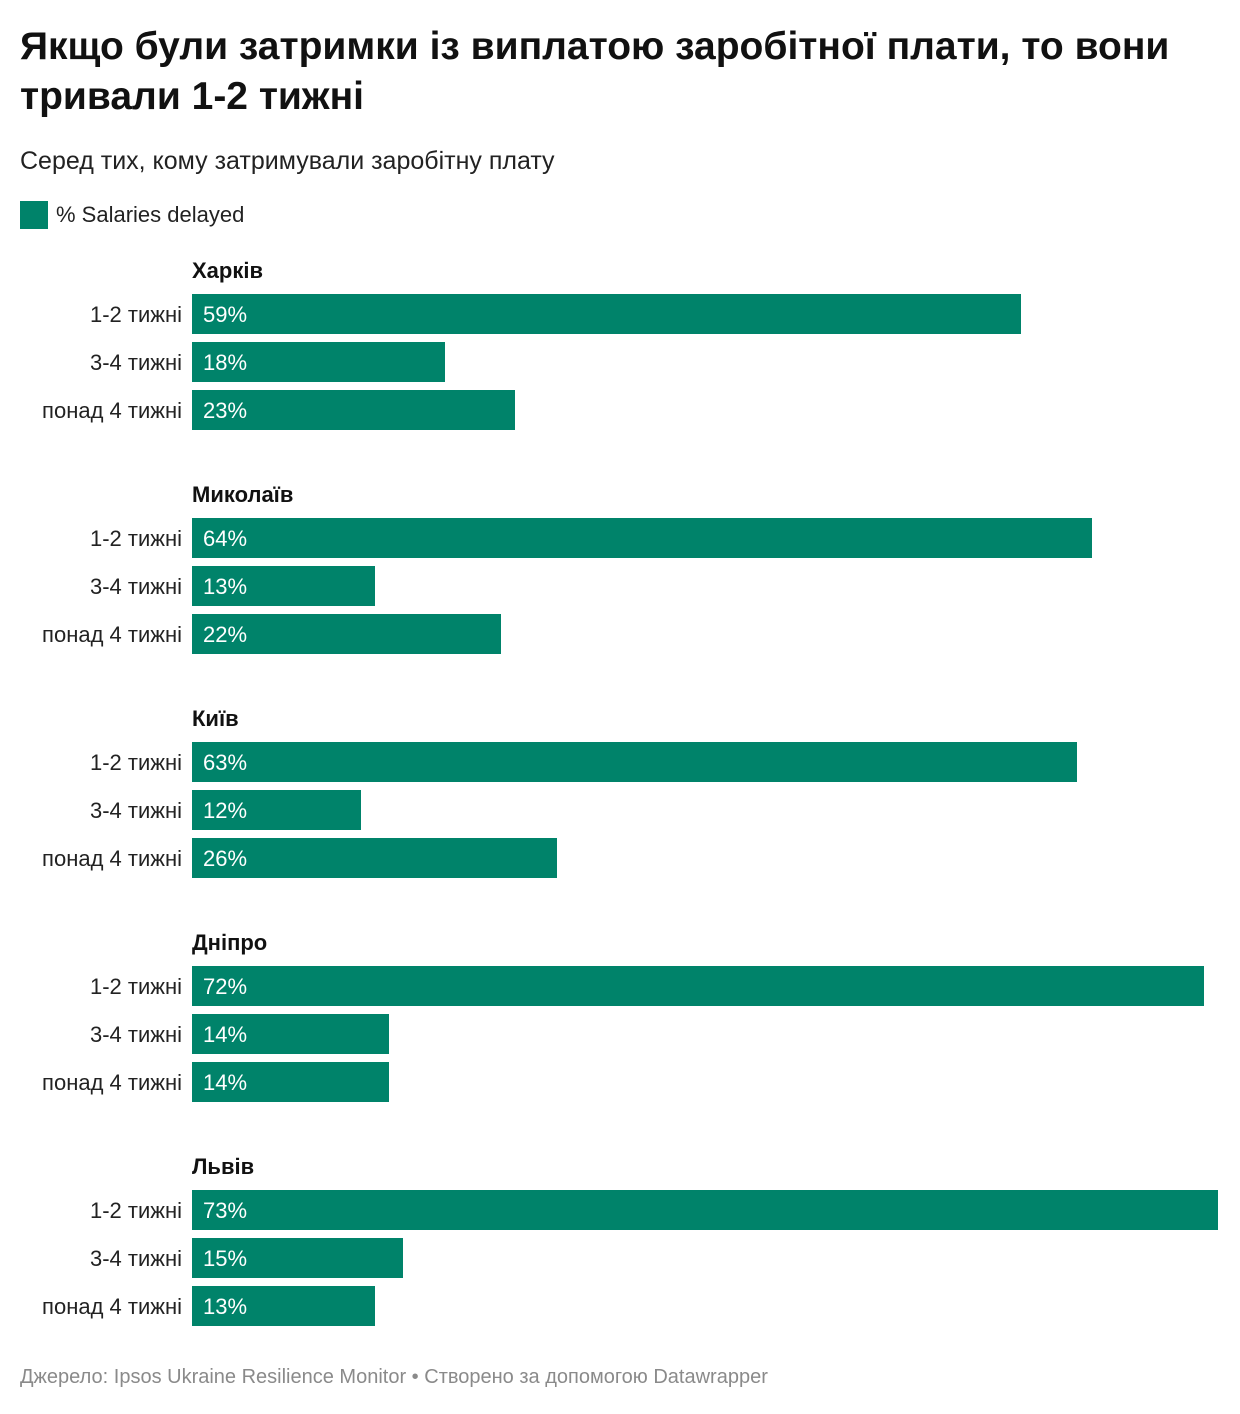 The image size is (1240, 1414). Describe the element at coordinates (225, 314) in the screenshot. I see `data-label: 59%` at that location.